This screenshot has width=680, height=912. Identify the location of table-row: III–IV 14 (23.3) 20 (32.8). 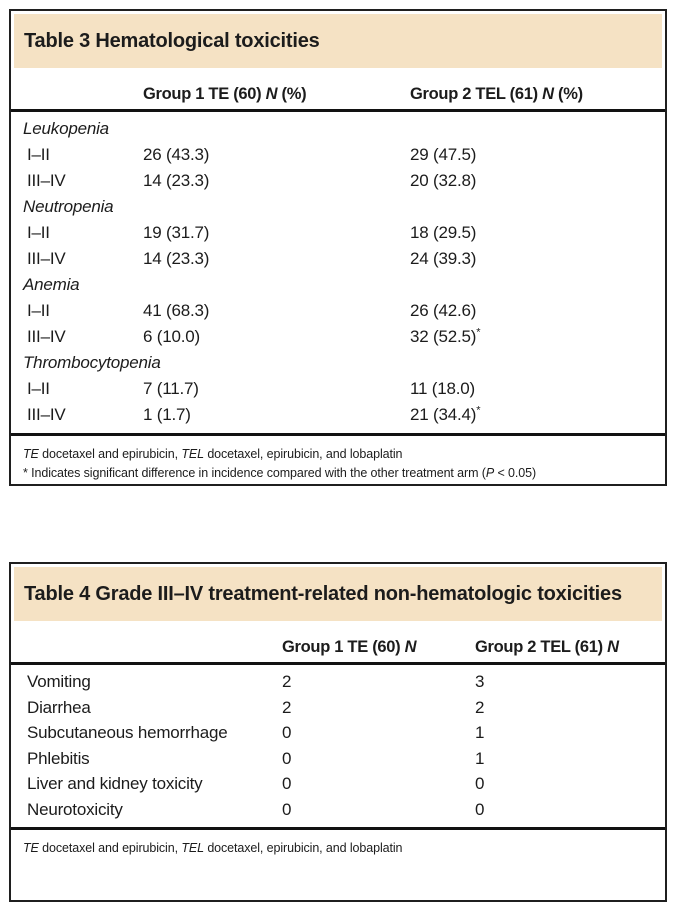
(340, 181).